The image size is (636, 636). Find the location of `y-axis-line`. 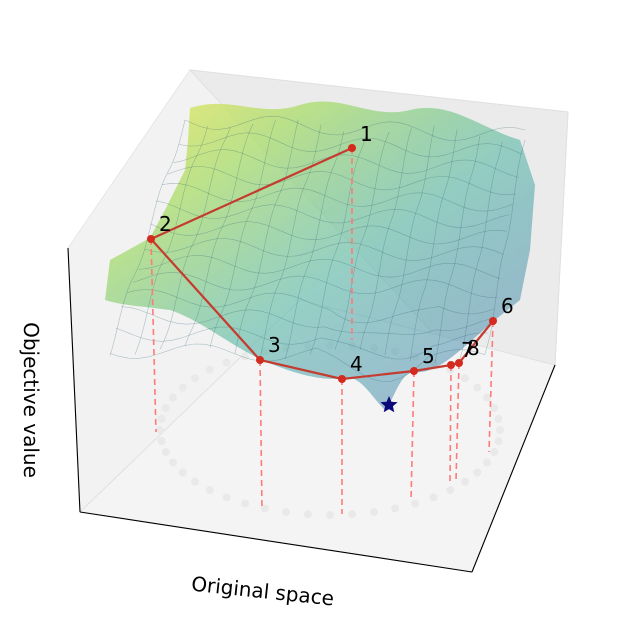

y-axis-line is located at coordinates (513, 468).